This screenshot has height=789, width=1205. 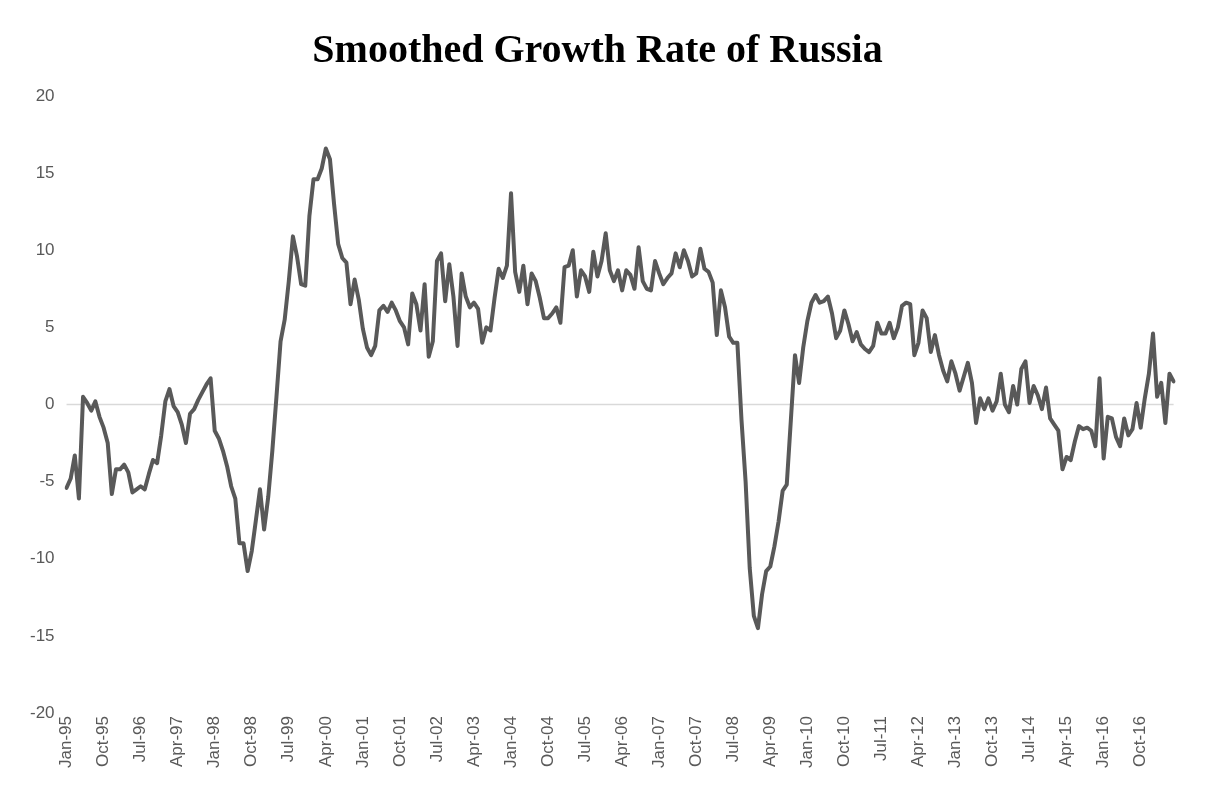 What do you see at coordinates (42, 635) in the screenshot?
I see `y-tick-label: -15` at bounding box center [42, 635].